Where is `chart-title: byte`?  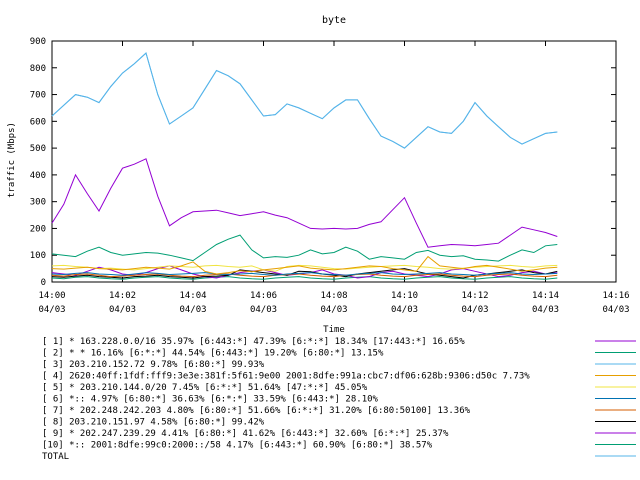
chart-title: byte is located at coordinates (334, 20).